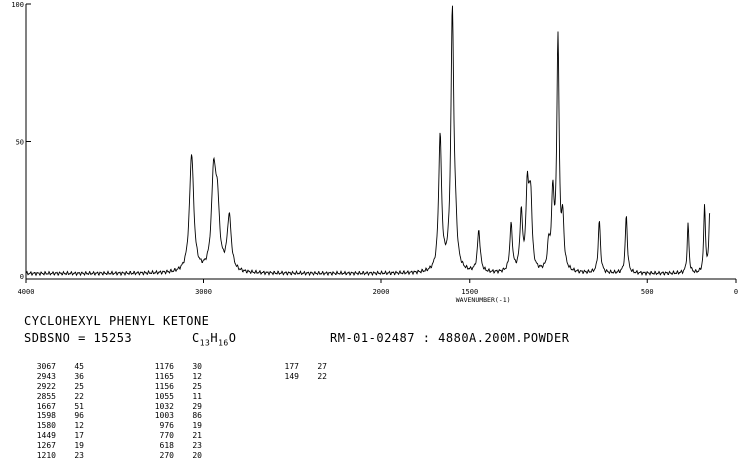 The width and height of the screenshot is (738, 461). I want to click on peak-intensity: 86, so click(197, 416).